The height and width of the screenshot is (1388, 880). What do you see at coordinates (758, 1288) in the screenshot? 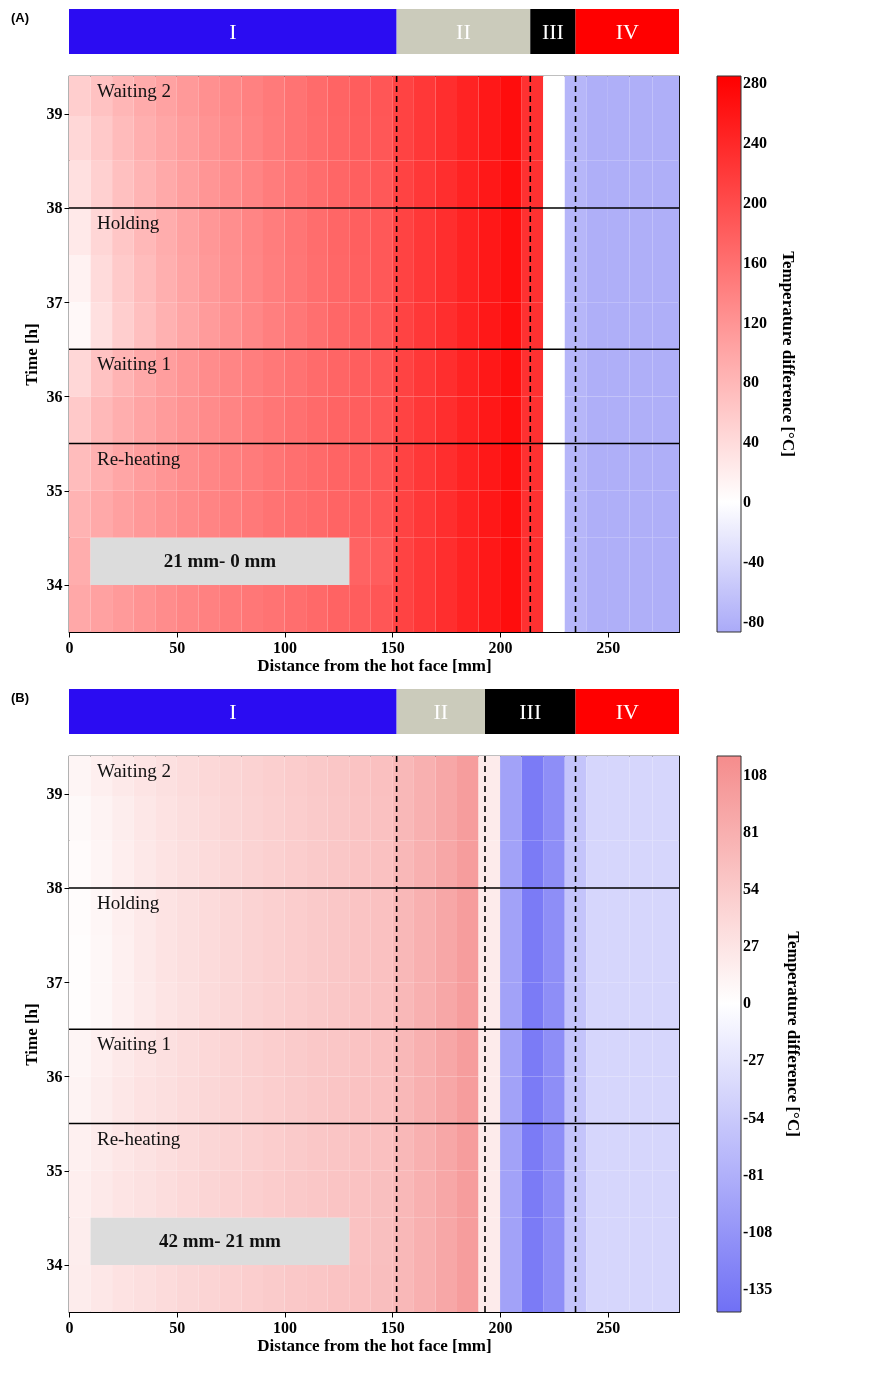
I see `color-bar-label: -135` at bounding box center [758, 1288].